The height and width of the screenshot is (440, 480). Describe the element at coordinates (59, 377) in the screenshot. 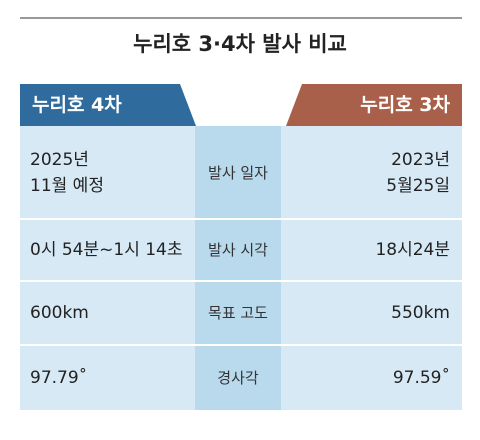

I see `left-text: 97.79˚` at that location.